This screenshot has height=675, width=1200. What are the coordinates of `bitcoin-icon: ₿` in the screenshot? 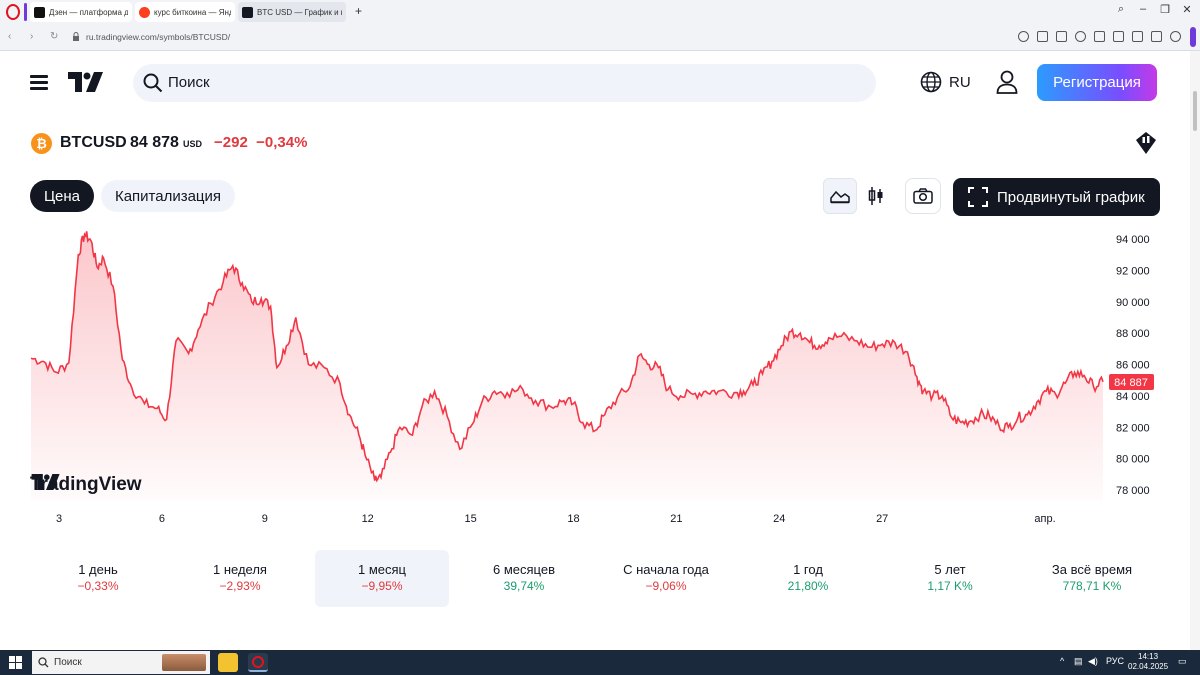 It's located at (41, 143).